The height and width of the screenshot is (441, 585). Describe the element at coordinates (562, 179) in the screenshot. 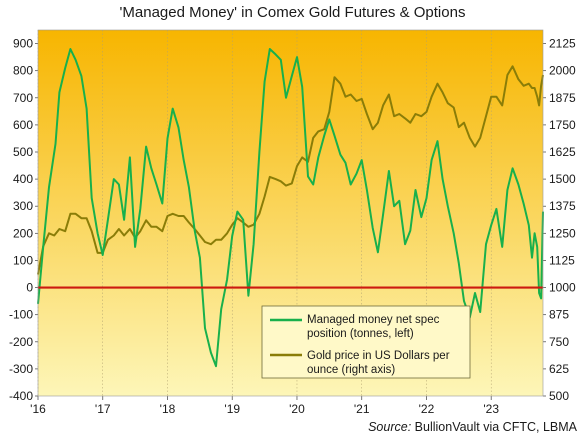

I see `right-tick-label: 1500` at that location.